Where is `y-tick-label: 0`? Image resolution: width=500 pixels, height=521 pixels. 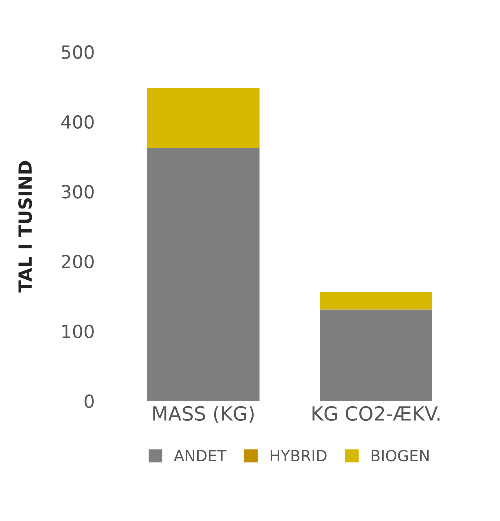
y-tick-label: 0 is located at coordinates (89, 401).